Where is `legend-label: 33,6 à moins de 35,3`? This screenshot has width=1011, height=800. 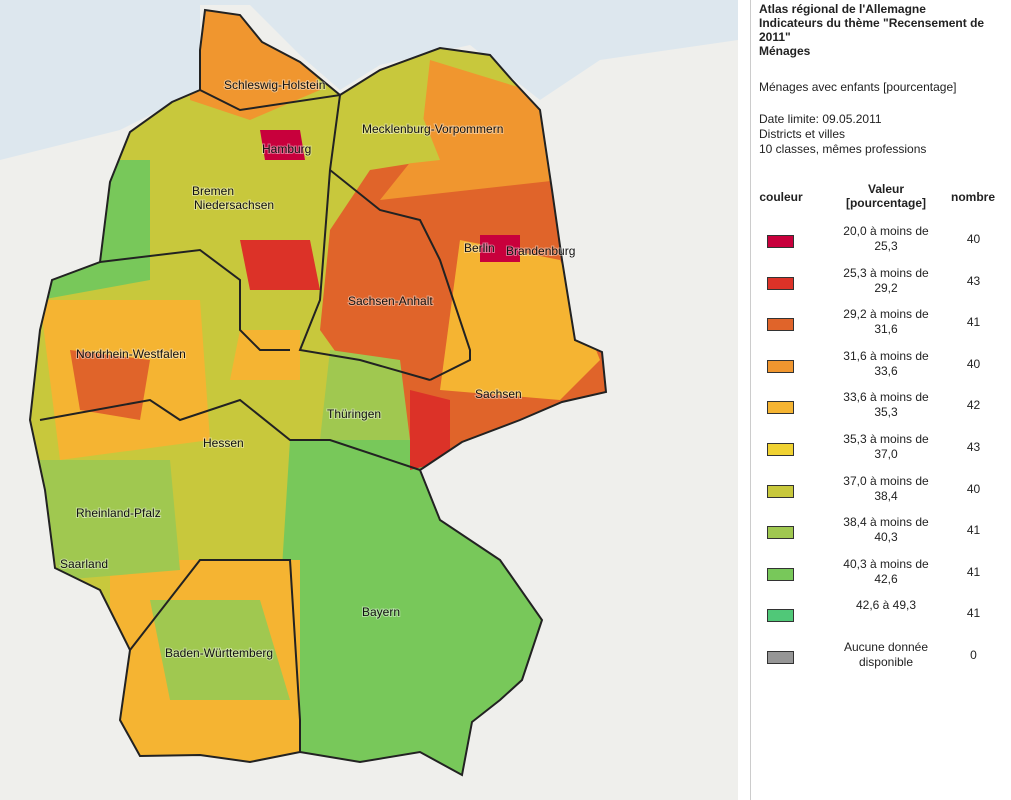 legend-label: 33,6 à moins de 35,3 is located at coordinates (886, 405).